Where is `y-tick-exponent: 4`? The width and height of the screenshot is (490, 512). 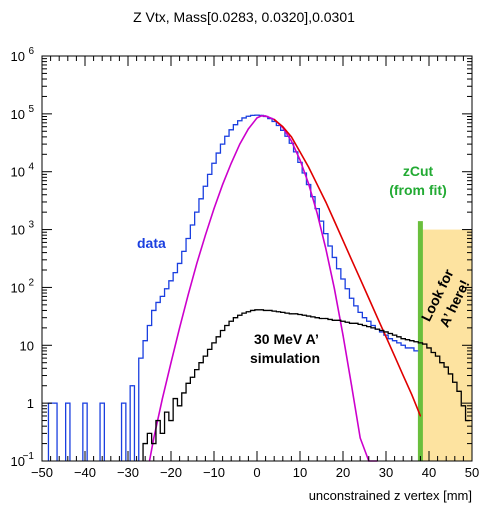 y-tick-exponent: 4 is located at coordinates (31, 167).